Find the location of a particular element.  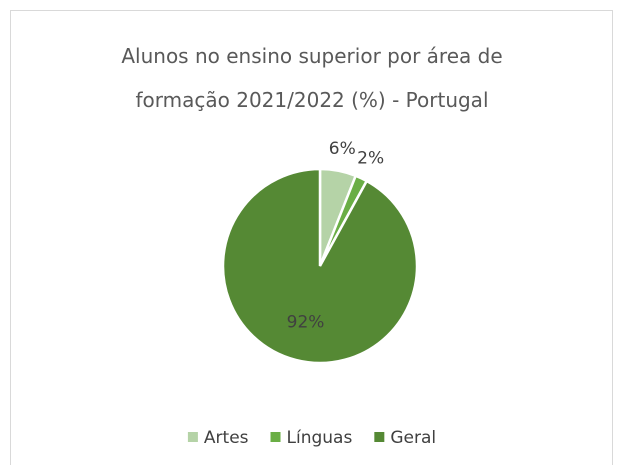

data-label: 92% is located at coordinates (306, 322).